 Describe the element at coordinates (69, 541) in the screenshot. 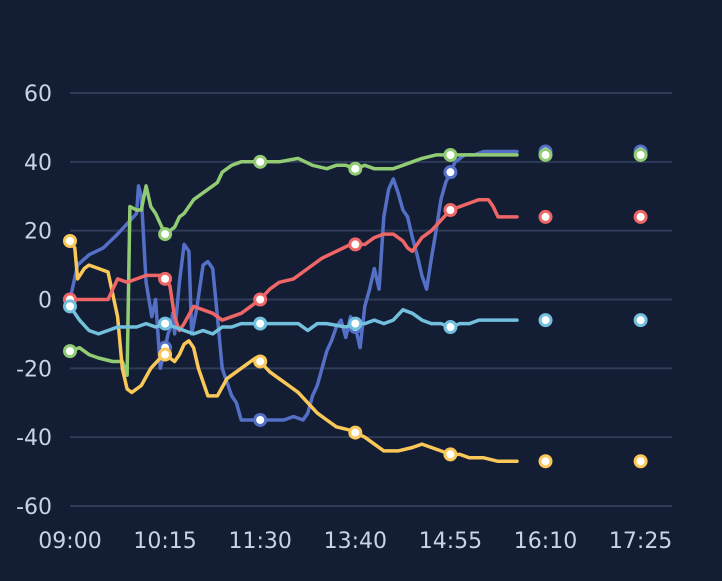

I see `x-tick-label: 09:00` at that location.